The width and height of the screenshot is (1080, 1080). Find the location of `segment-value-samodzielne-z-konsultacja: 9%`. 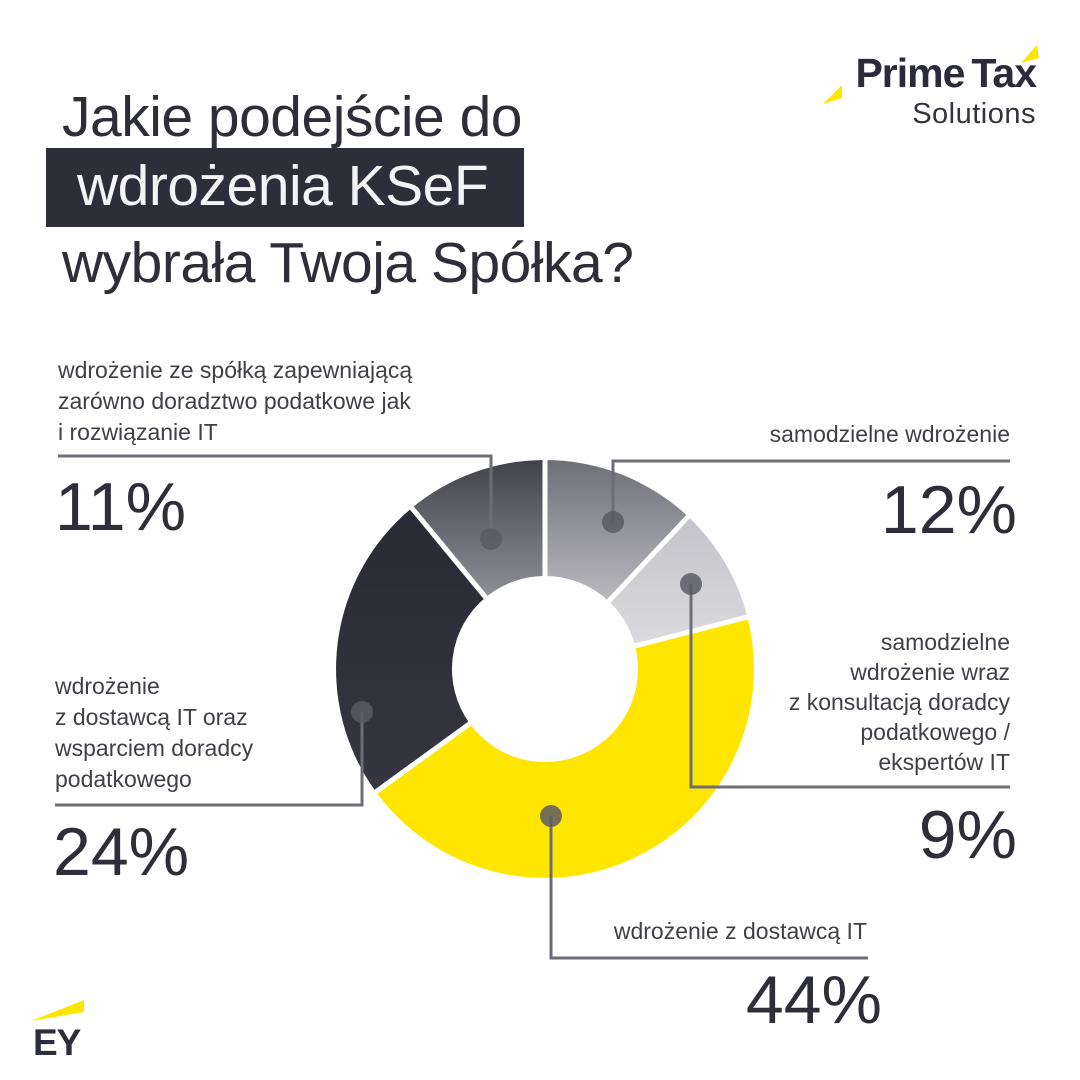

segment-value-samodzielne-z-konsultacja: 9% is located at coordinates (967, 835).